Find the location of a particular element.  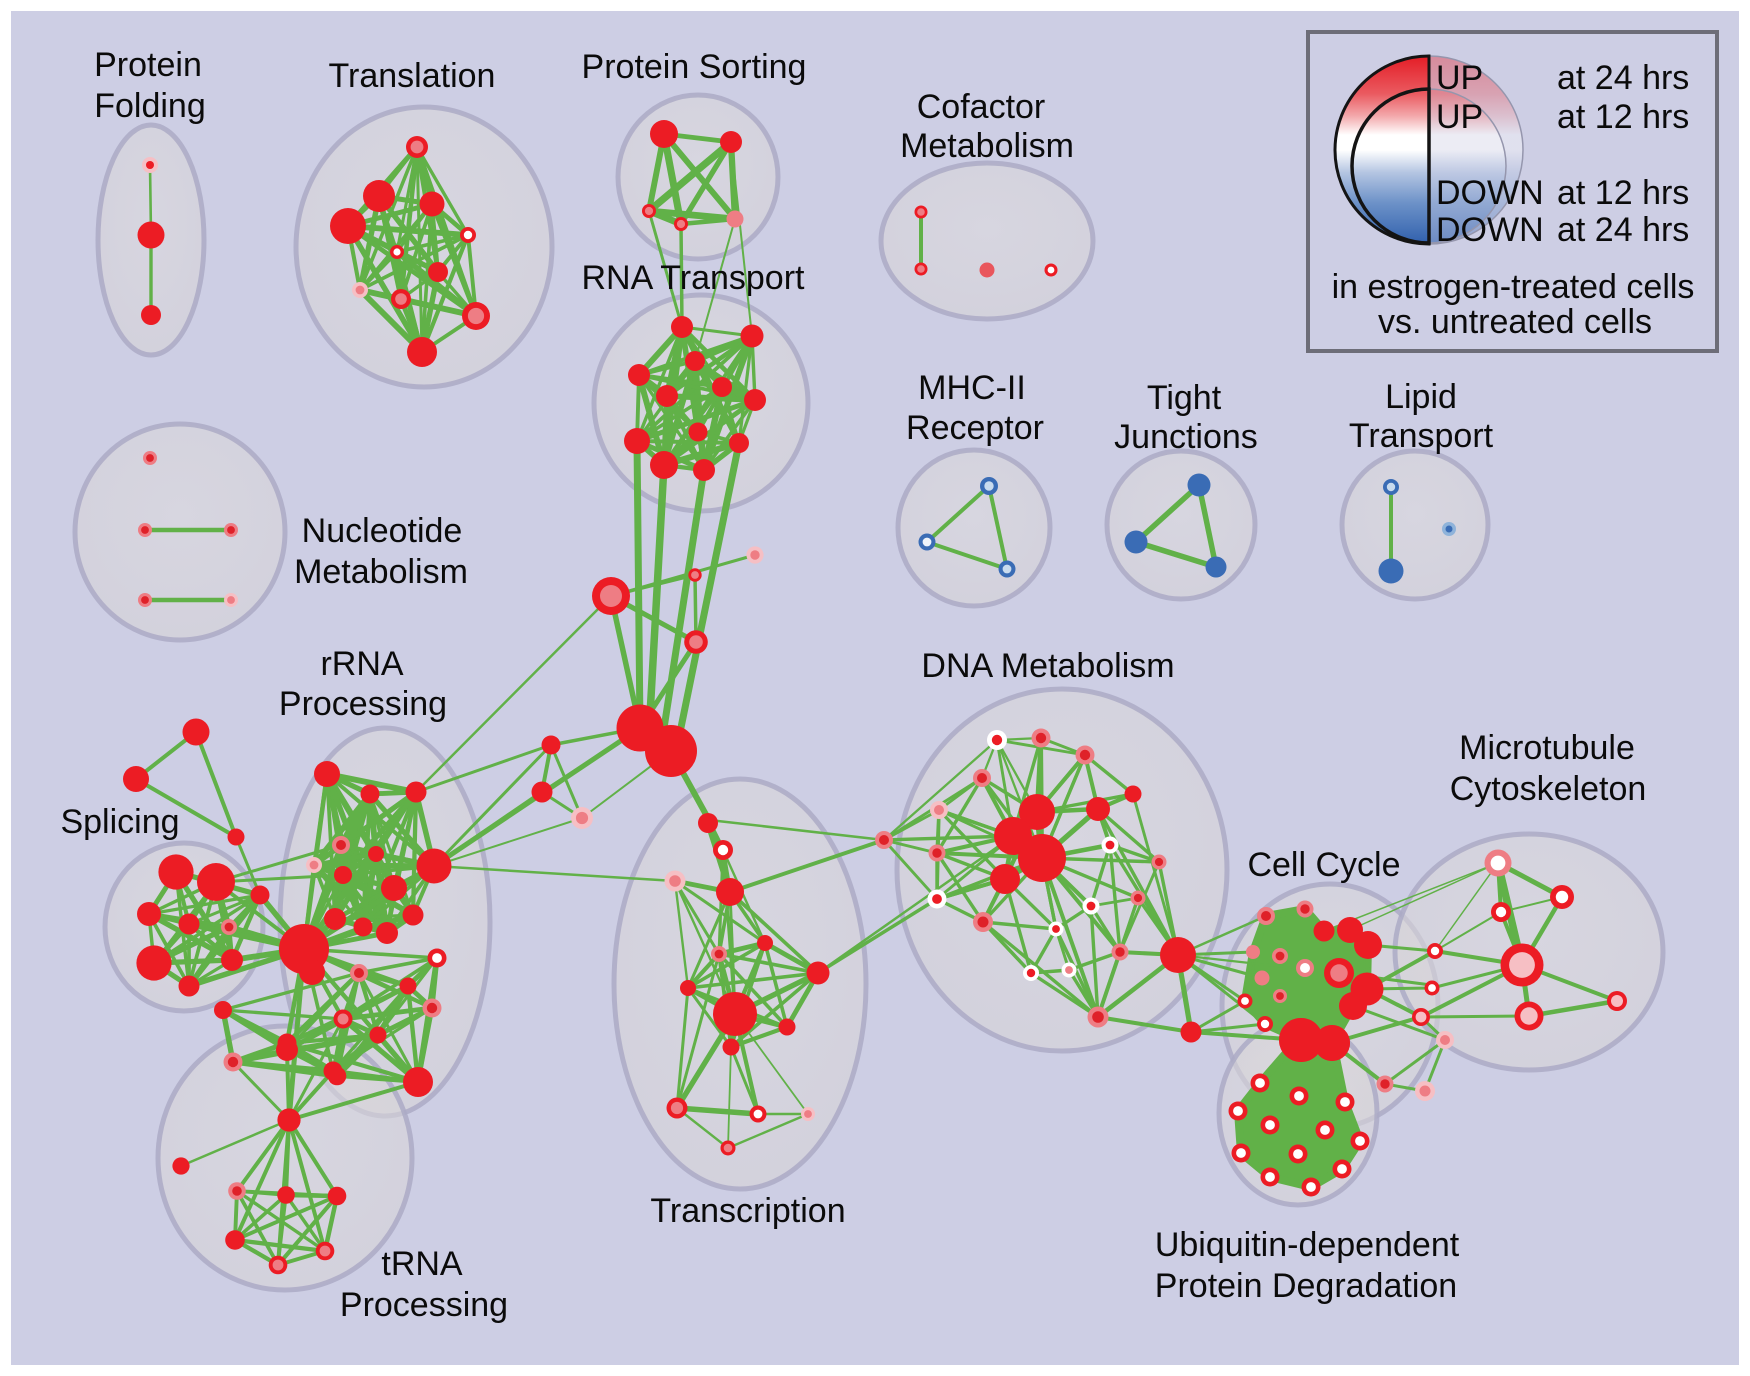

svg-text: DNA Metabolism is located at coordinates (1047, 666).